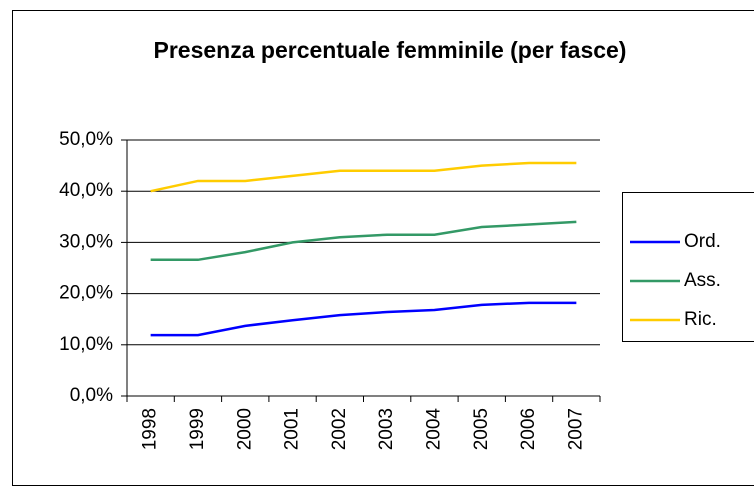  Describe the element at coordinates (433, 429) in the screenshot. I see `x-tick-label: 2004` at that location.